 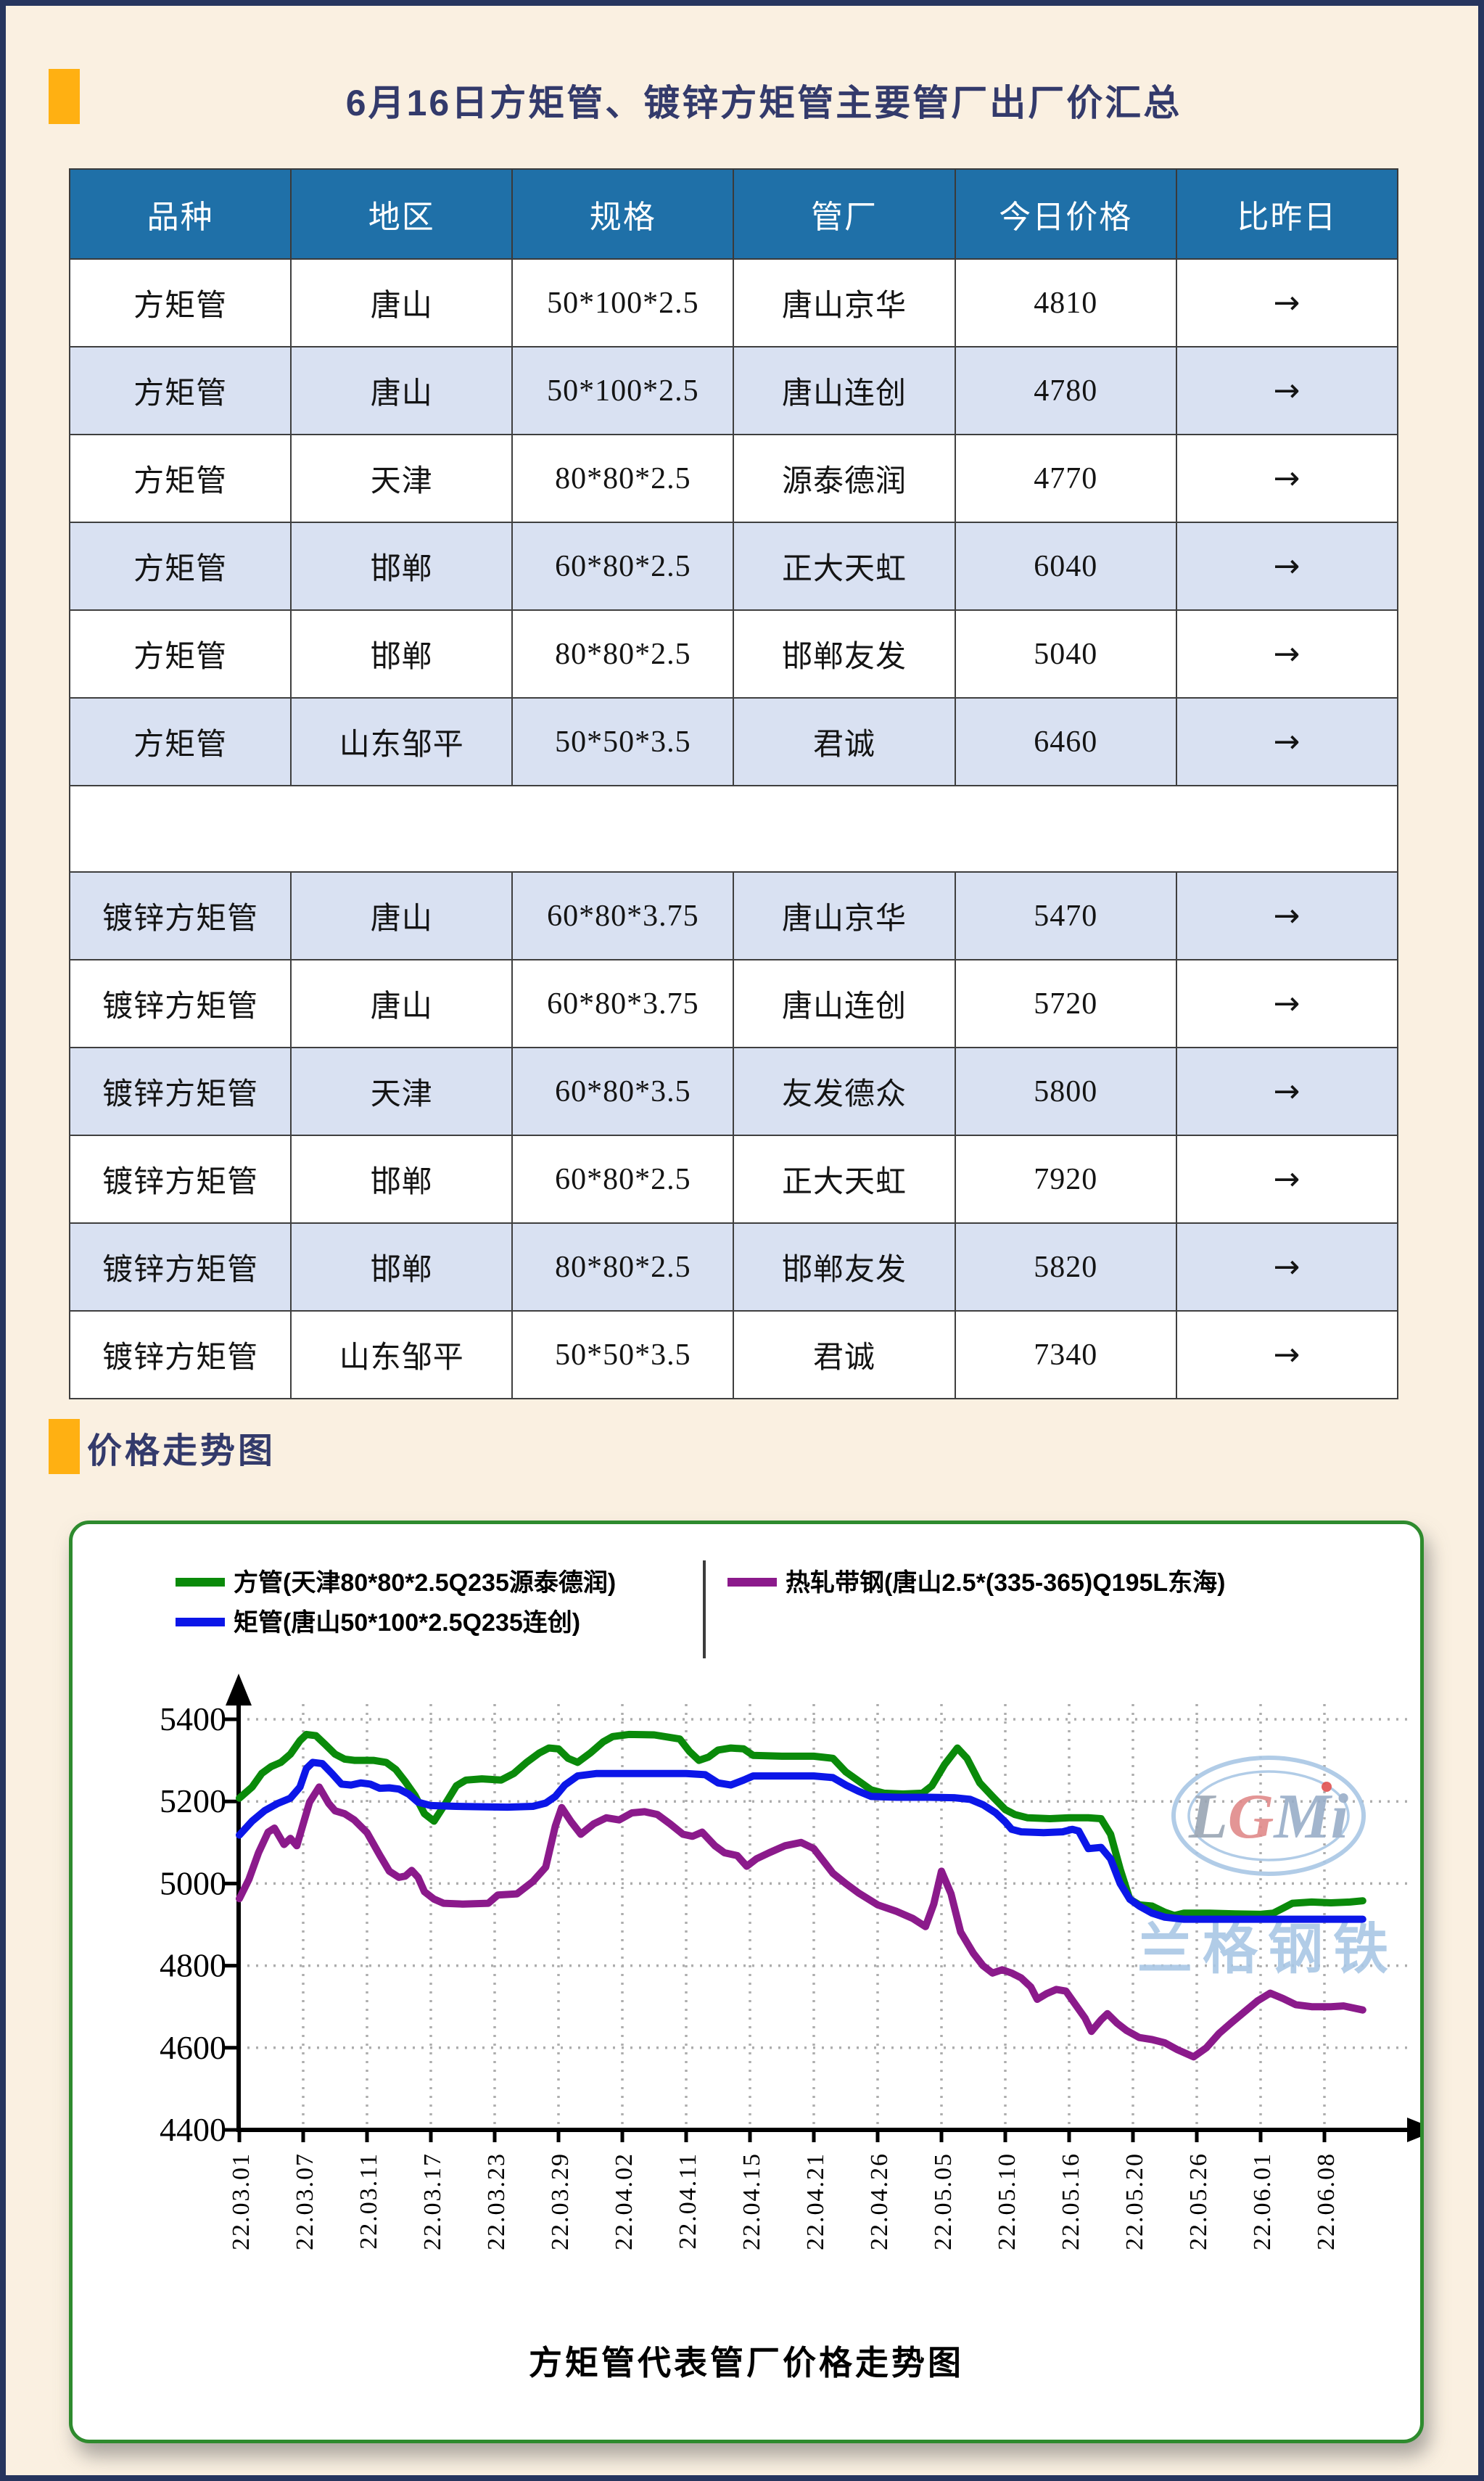 I want to click on table-row: 镀锌方矩管 唐山 60*80*3.75 唐山京华 5470 →, so click(x=733, y=915).